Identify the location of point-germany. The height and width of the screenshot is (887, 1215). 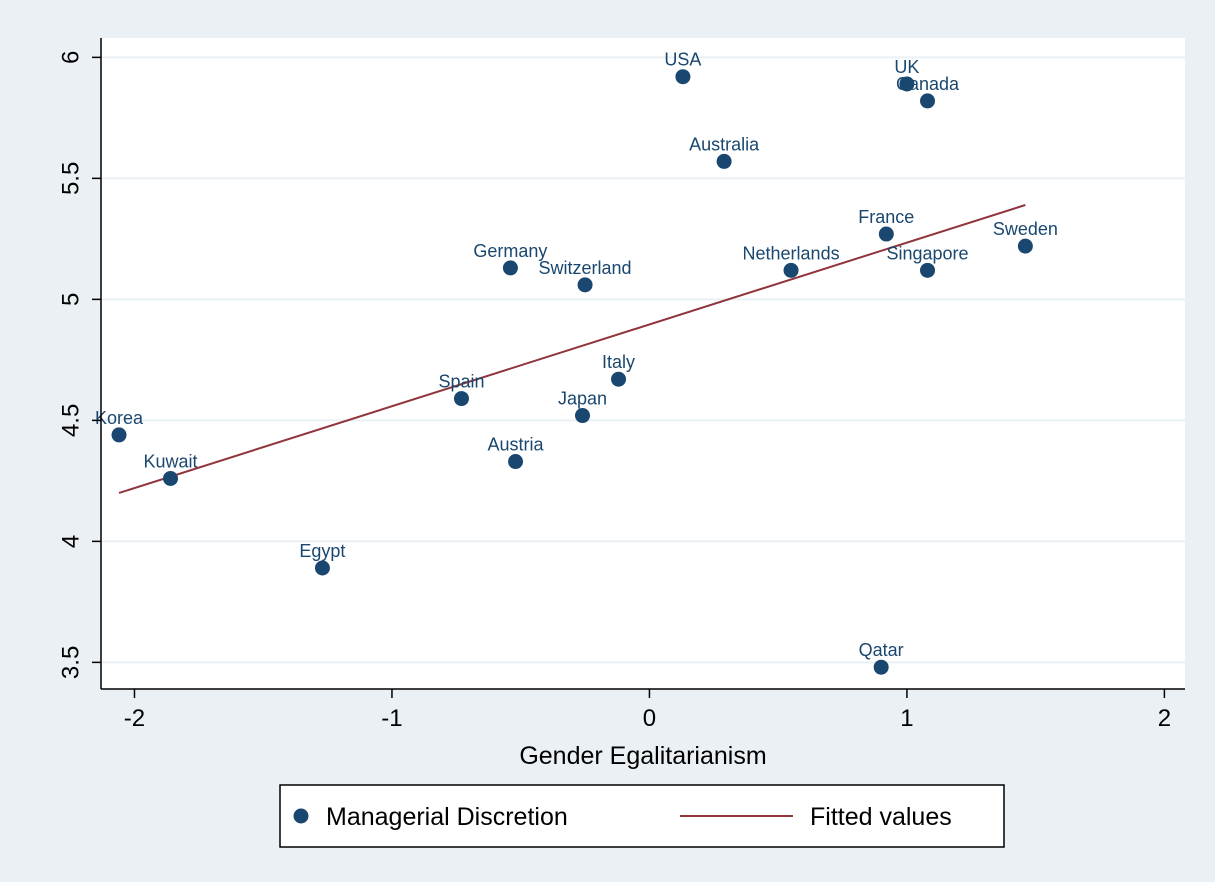
(510, 268).